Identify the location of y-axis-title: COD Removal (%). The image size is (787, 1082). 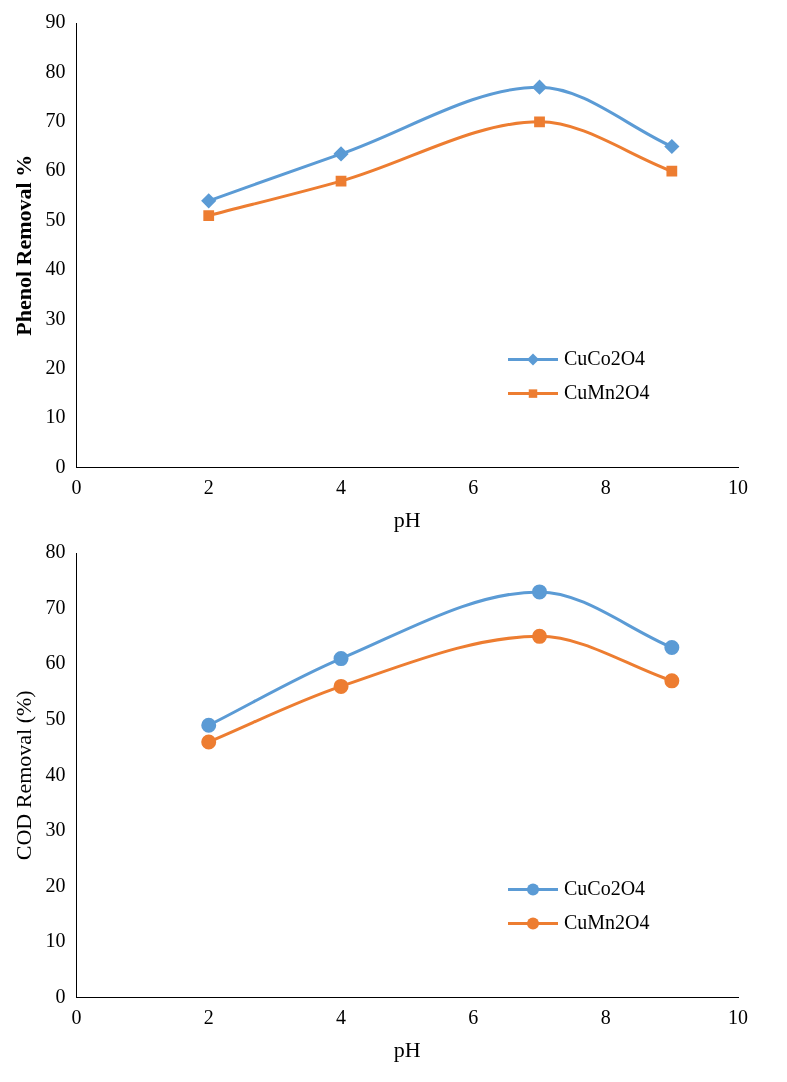
(23, 775).